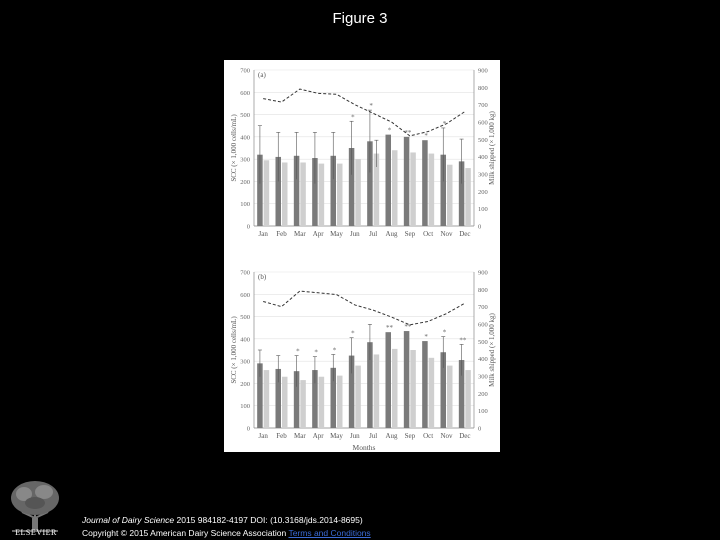 This screenshot has width=720, height=540. Describe the element at coordinates (336, 234) in the screenshot. I see `panel-a-x-tick-label: May` at that location.